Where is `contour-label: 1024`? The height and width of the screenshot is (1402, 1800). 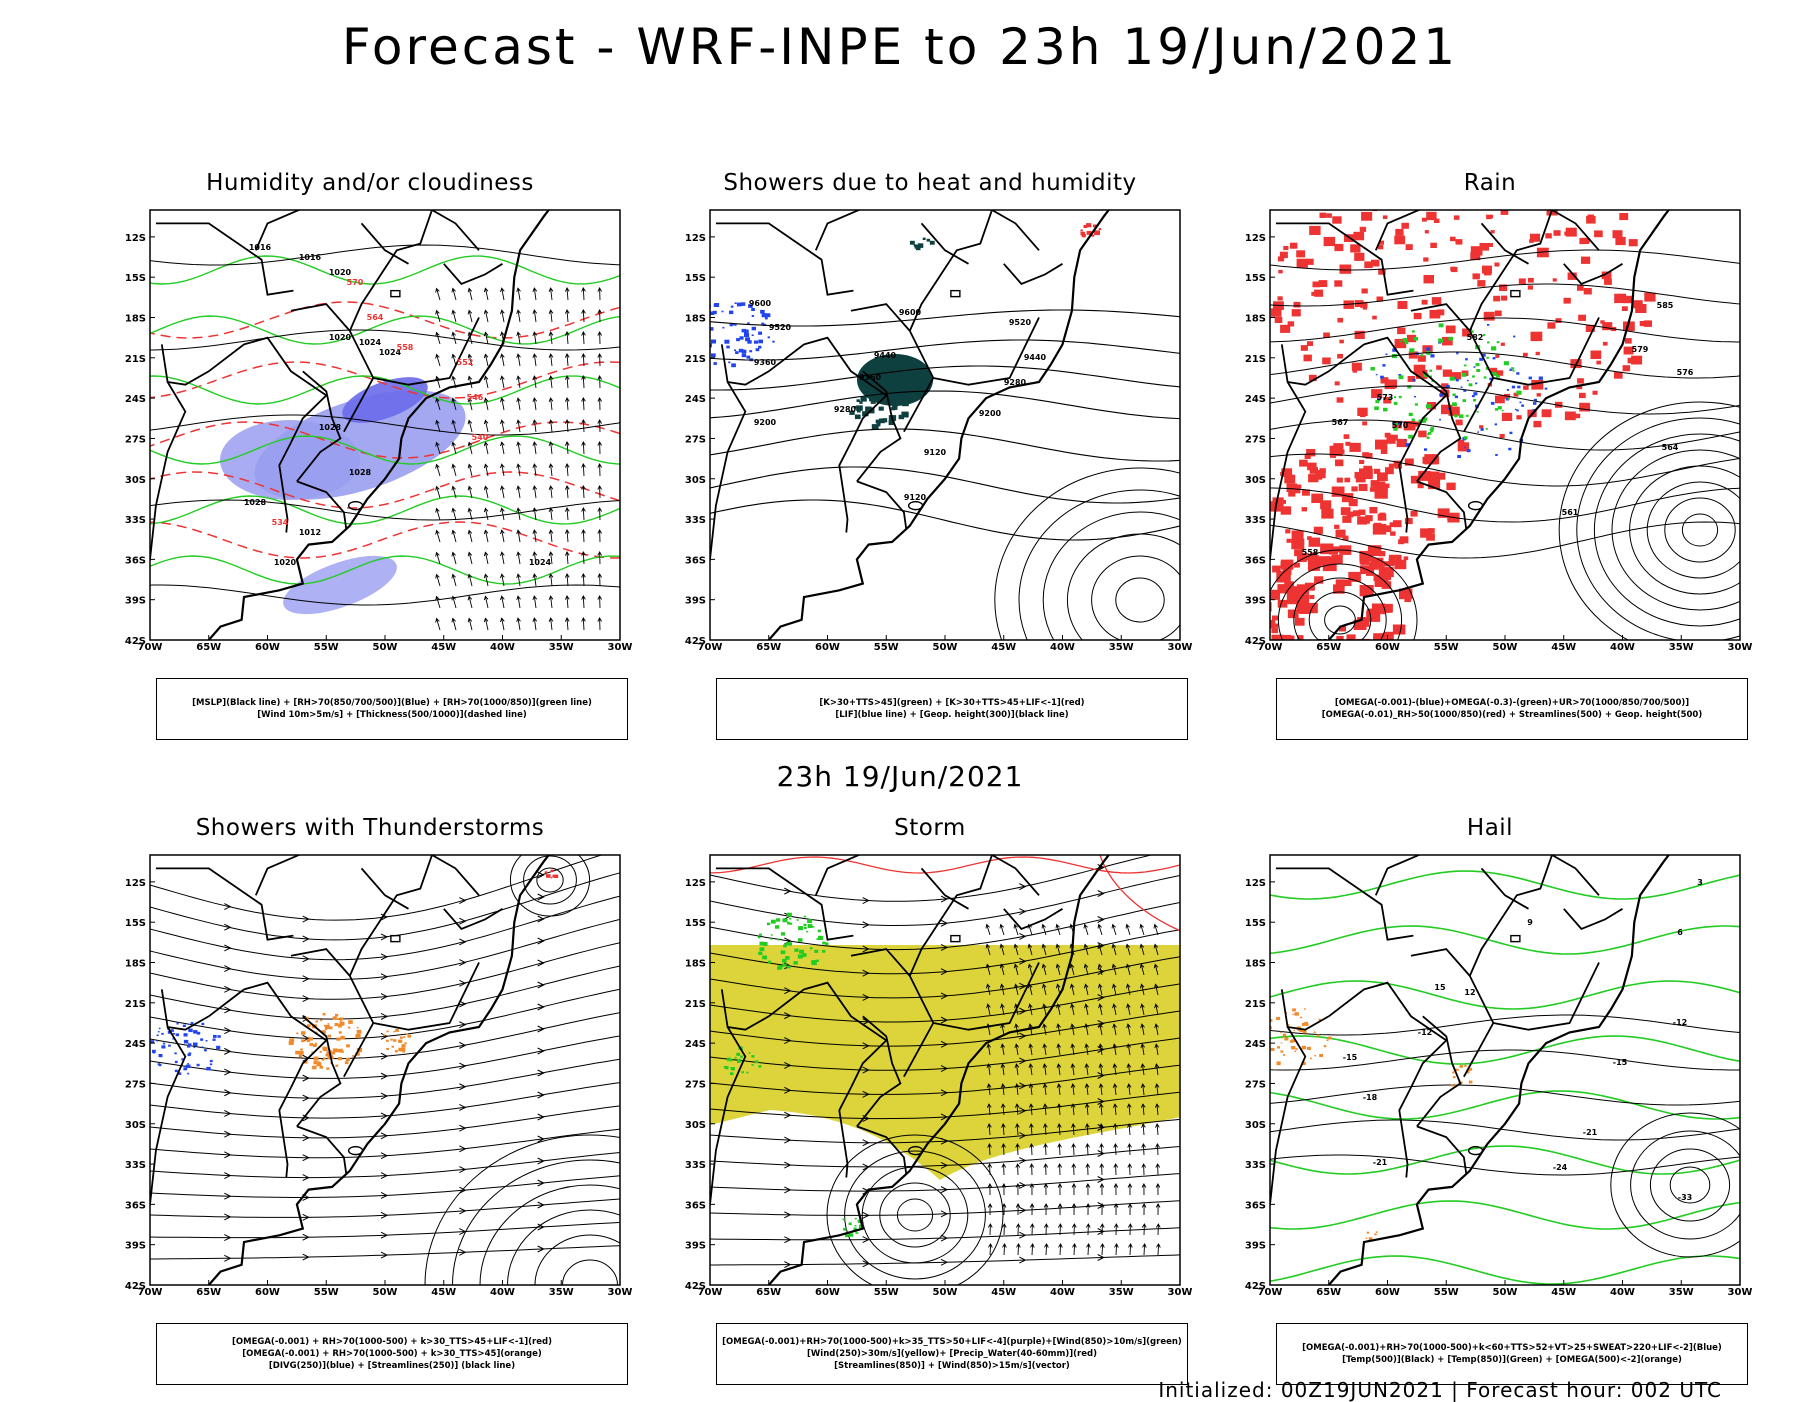
contour-label: 1024 is located at coordinates (540, 562).